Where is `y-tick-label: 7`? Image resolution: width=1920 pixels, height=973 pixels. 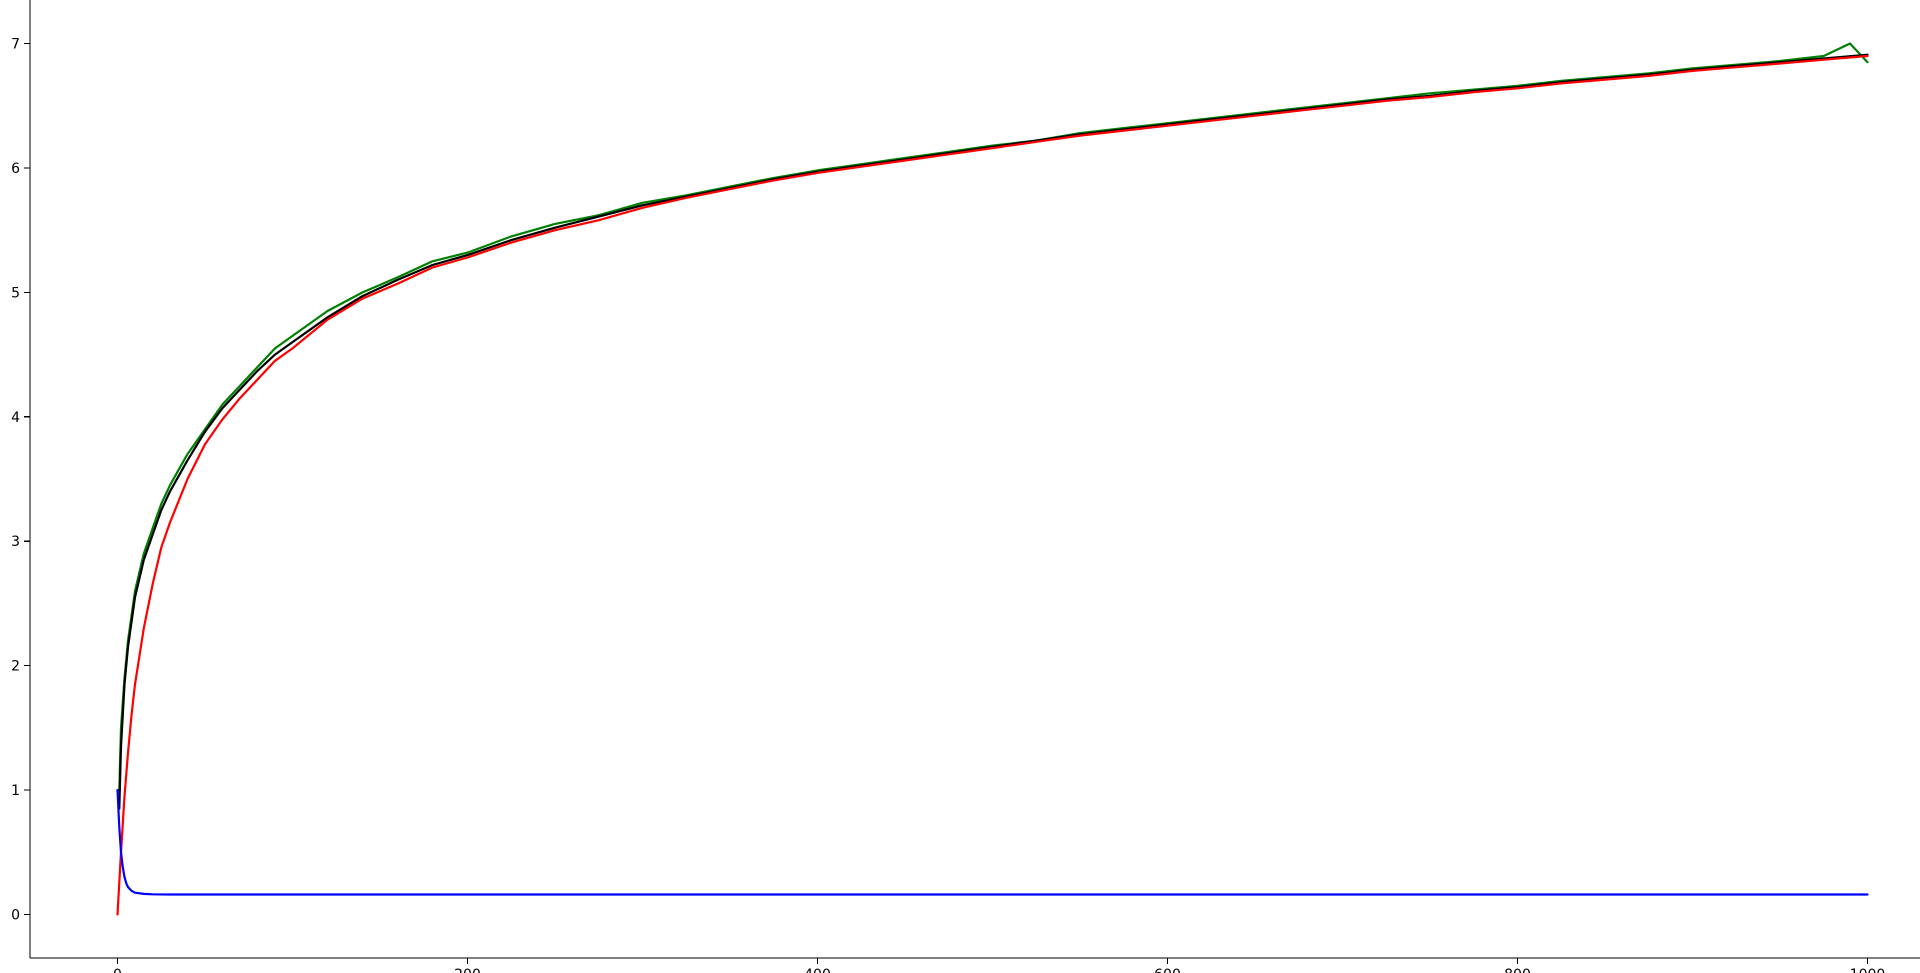 y-tick-label: 7 is located at coordinates (15, 45).